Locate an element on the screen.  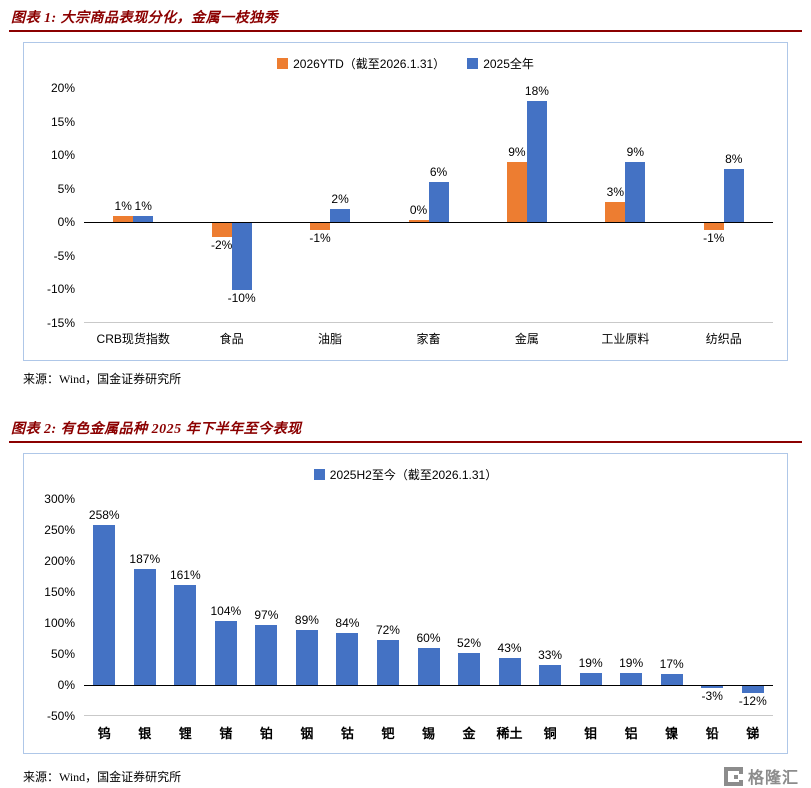
y-axis-tick-label: 50% is located at coordinates (62, 654).